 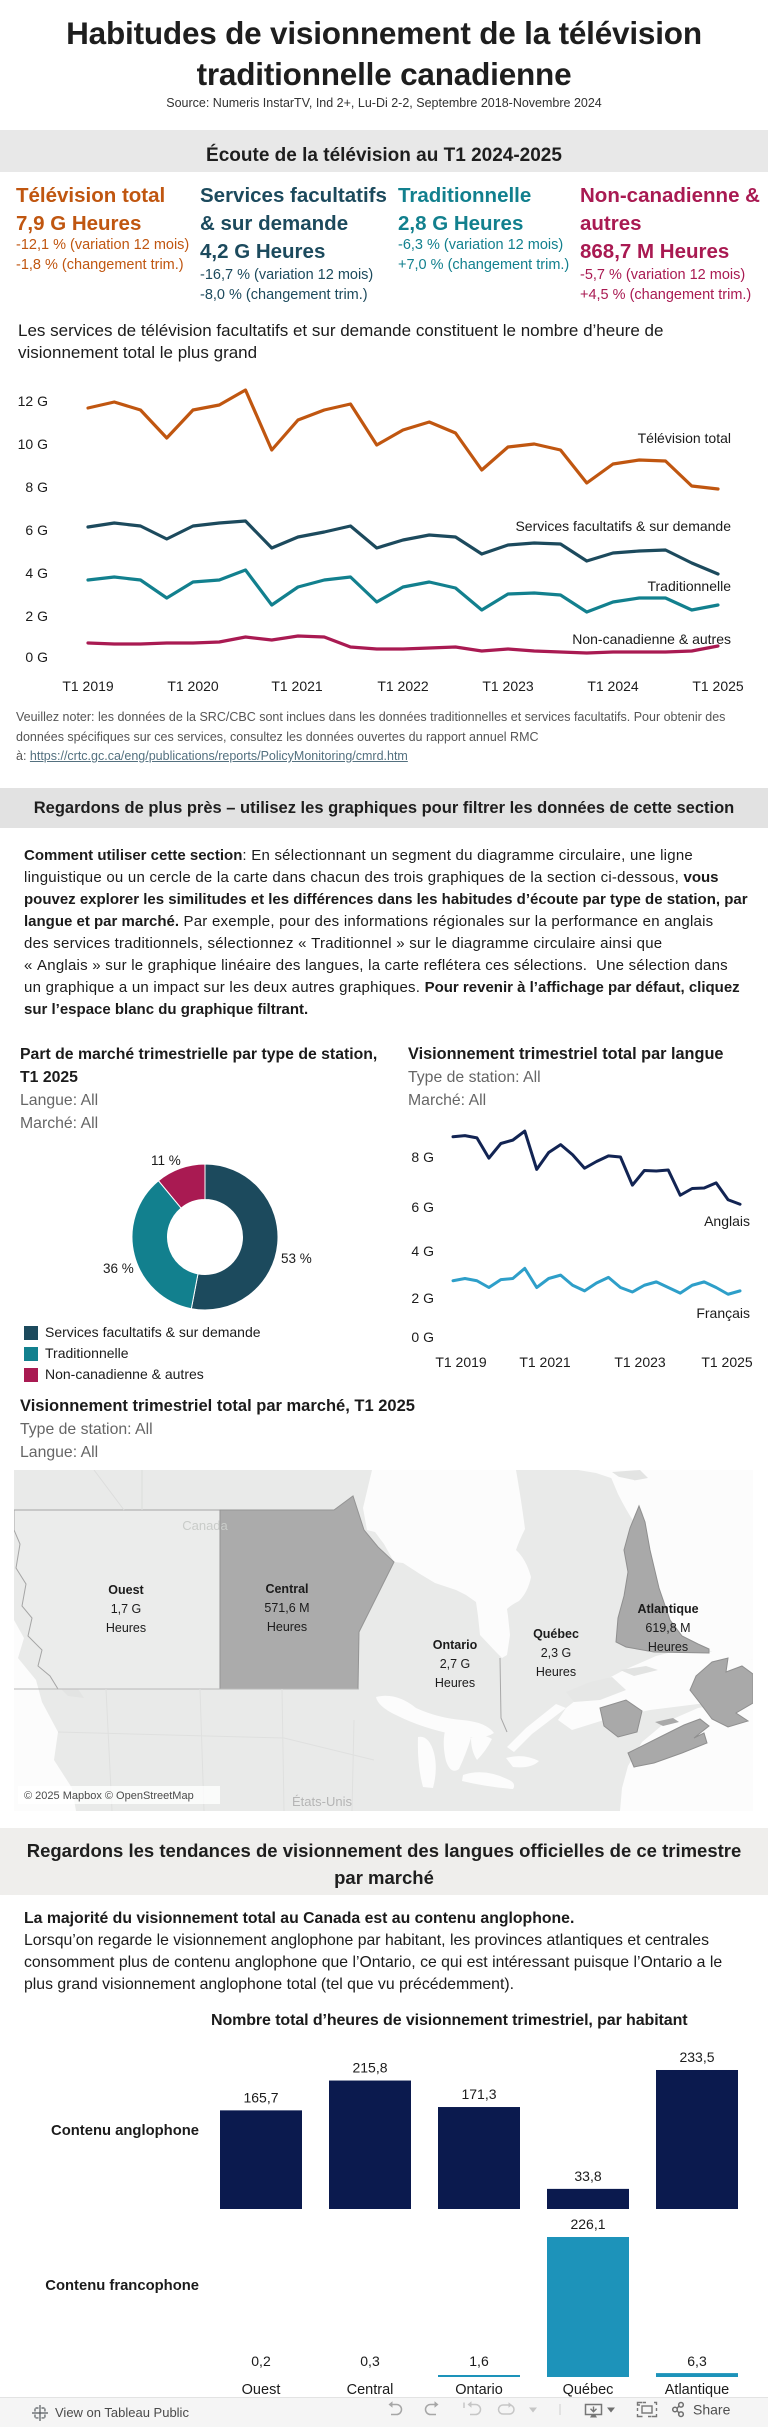 What do you see at coordinates (727, 1221) in the screenshot?
I see `svg-text: Anglais` at bounding box center [727, 1221].